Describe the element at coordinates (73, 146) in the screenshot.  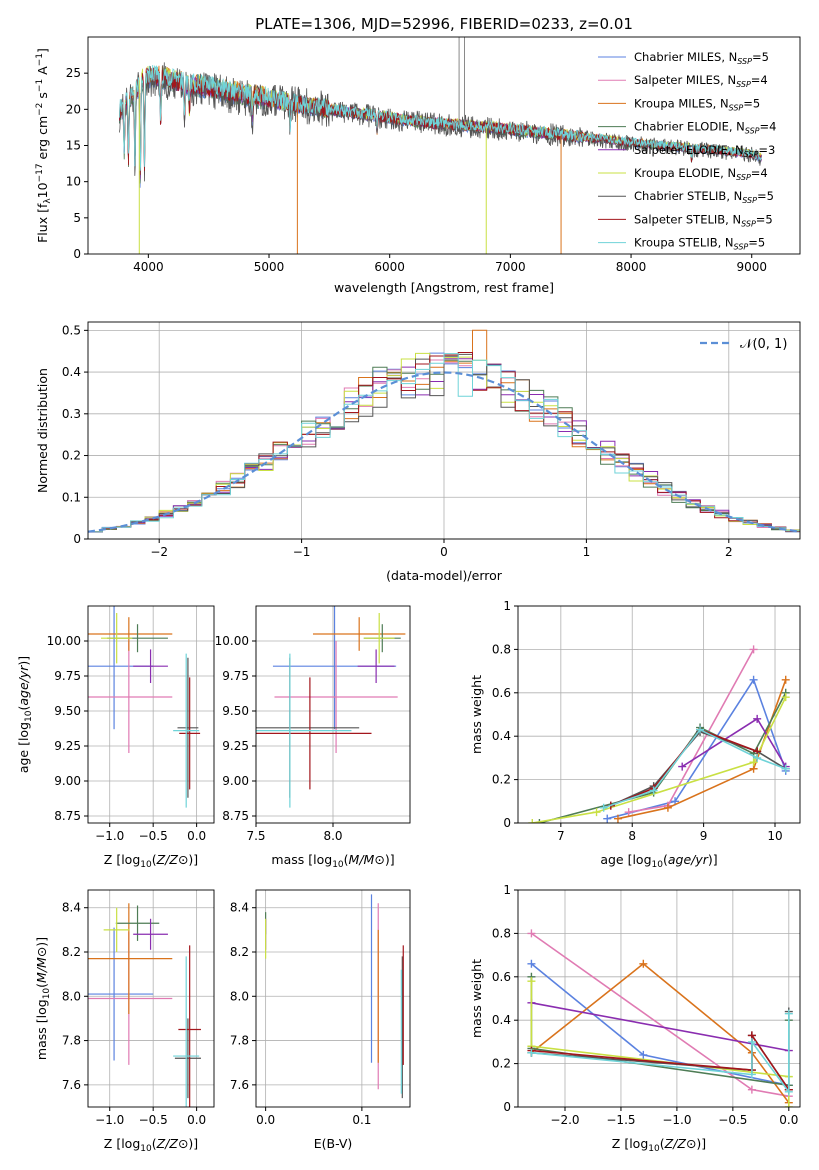
I see `y-tick-label: 15` at that location.